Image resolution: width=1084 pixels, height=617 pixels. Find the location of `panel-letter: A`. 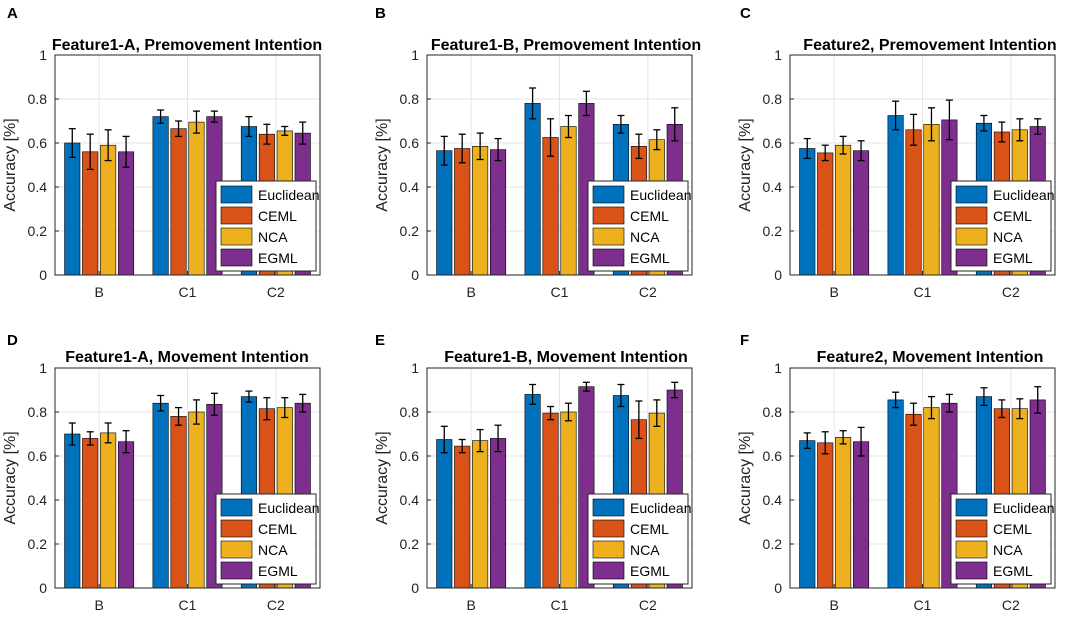

panel-letter: A is located at coordinates (12, 13).